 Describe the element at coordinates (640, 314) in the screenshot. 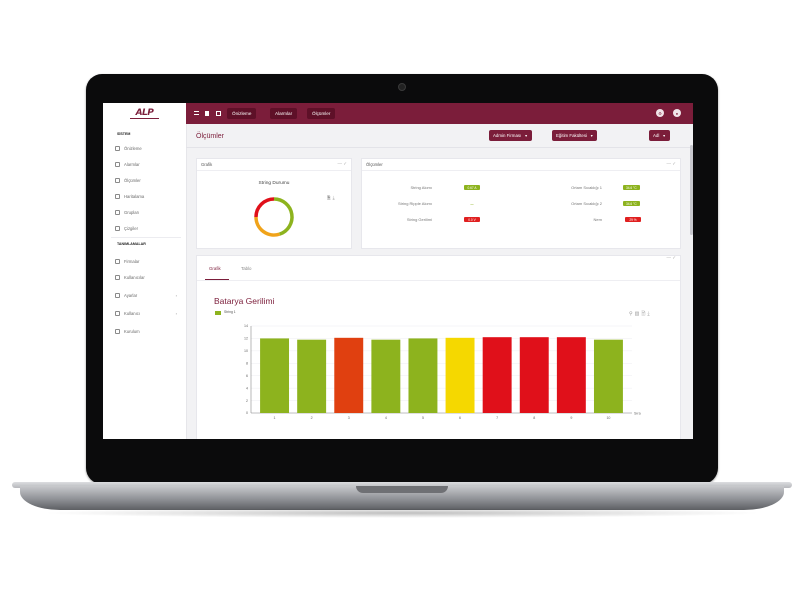

I see `chart-toolbar-icons: ⚲▥🗎⤓` at that location.